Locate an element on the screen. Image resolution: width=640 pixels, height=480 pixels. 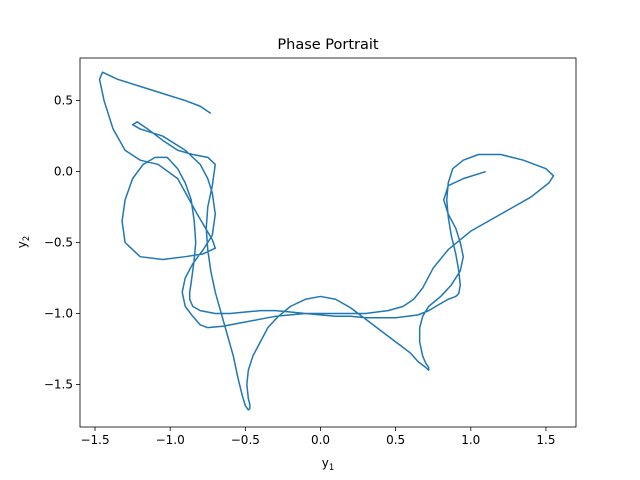
x-axis-ticks: −1.5 −1.0 −0.5 0.0 0.5 1.0 1.5 is located at coordinates (317, 437).